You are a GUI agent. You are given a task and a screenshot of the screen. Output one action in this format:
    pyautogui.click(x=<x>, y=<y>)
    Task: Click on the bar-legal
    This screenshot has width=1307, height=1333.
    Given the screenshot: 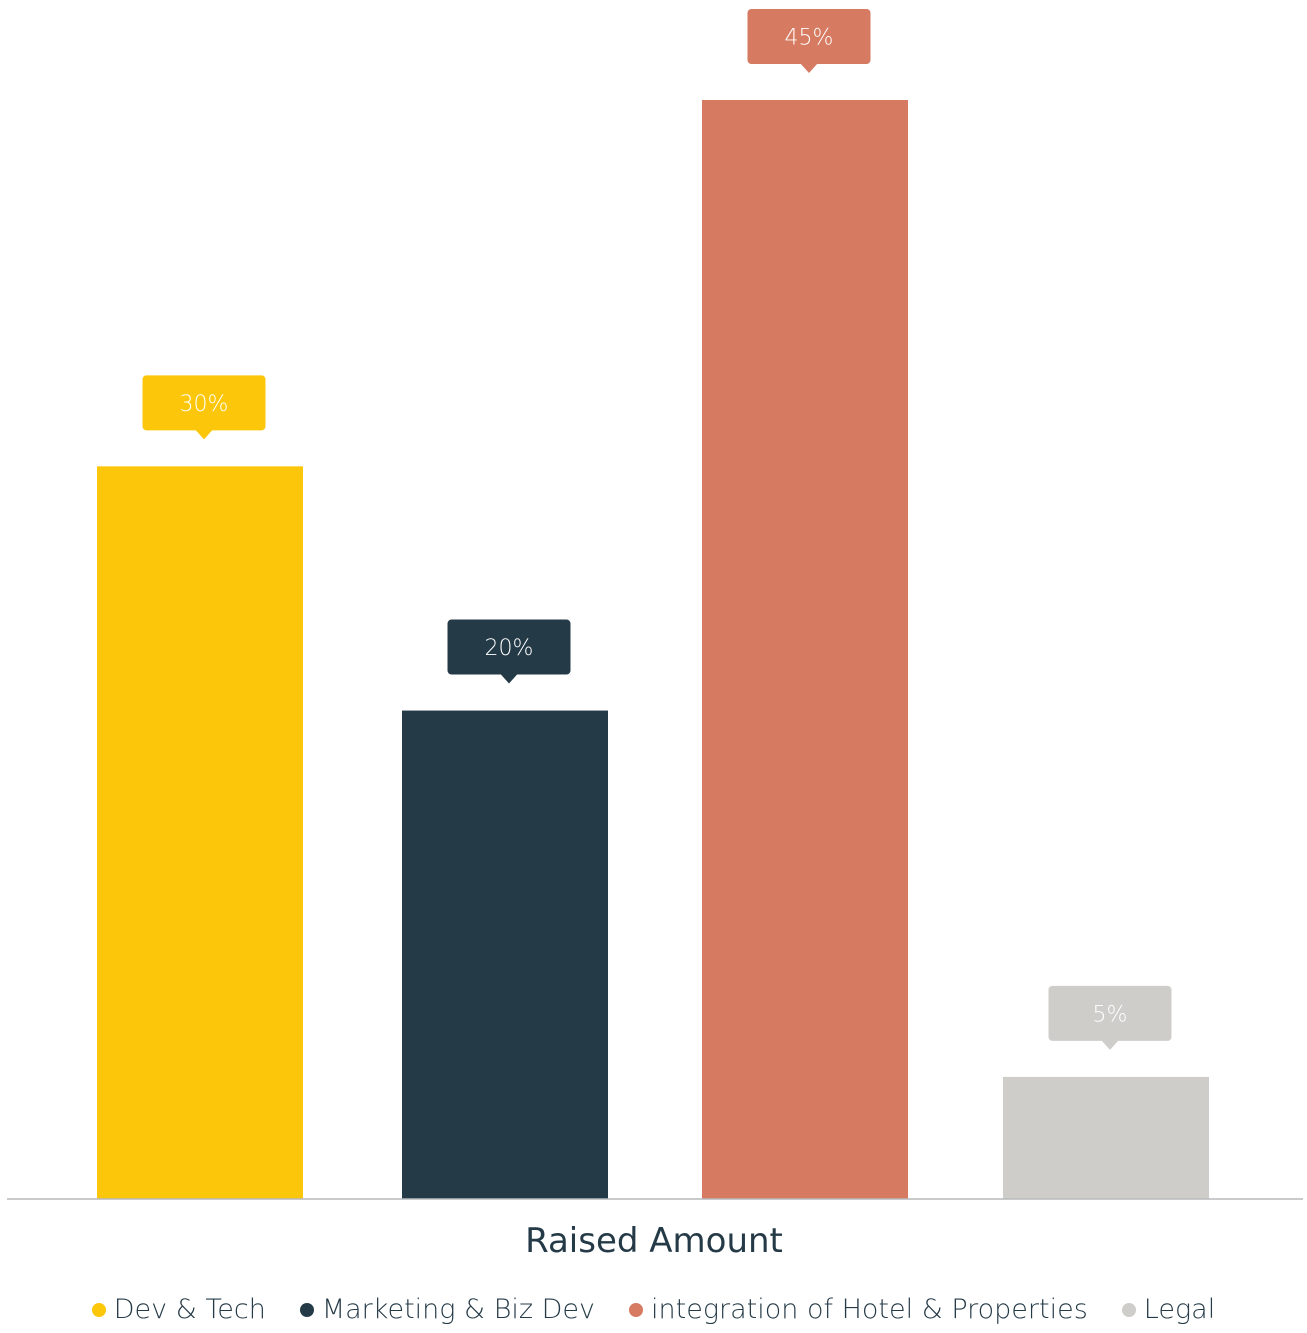 What is the action you would take?
    pyautogui.click(x=1106, y=1137)
    